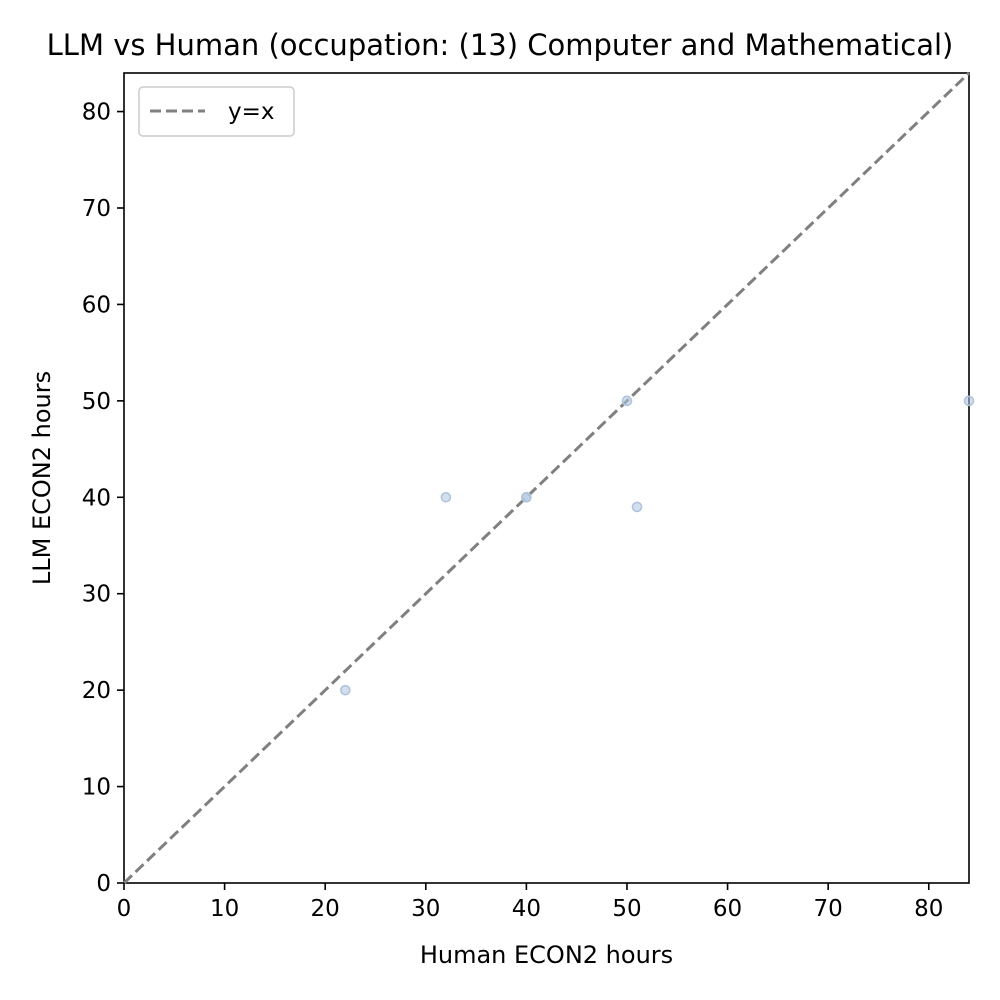 The width and height of the screenshot is (1000, 1000). Describe the element at coordinates (96, 595) in the screenshot. I see `y-tick-label: 30` at that location.